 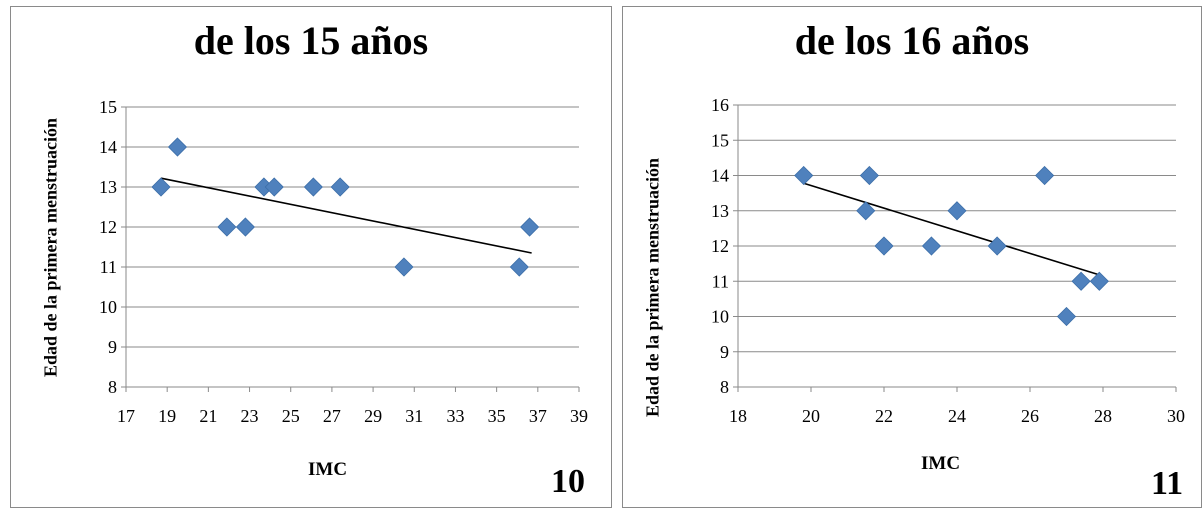 What do you see at coordinates (208, 416) in the screenshot?
I see `x-tick-label: 21` at bounding box center [208, 416].